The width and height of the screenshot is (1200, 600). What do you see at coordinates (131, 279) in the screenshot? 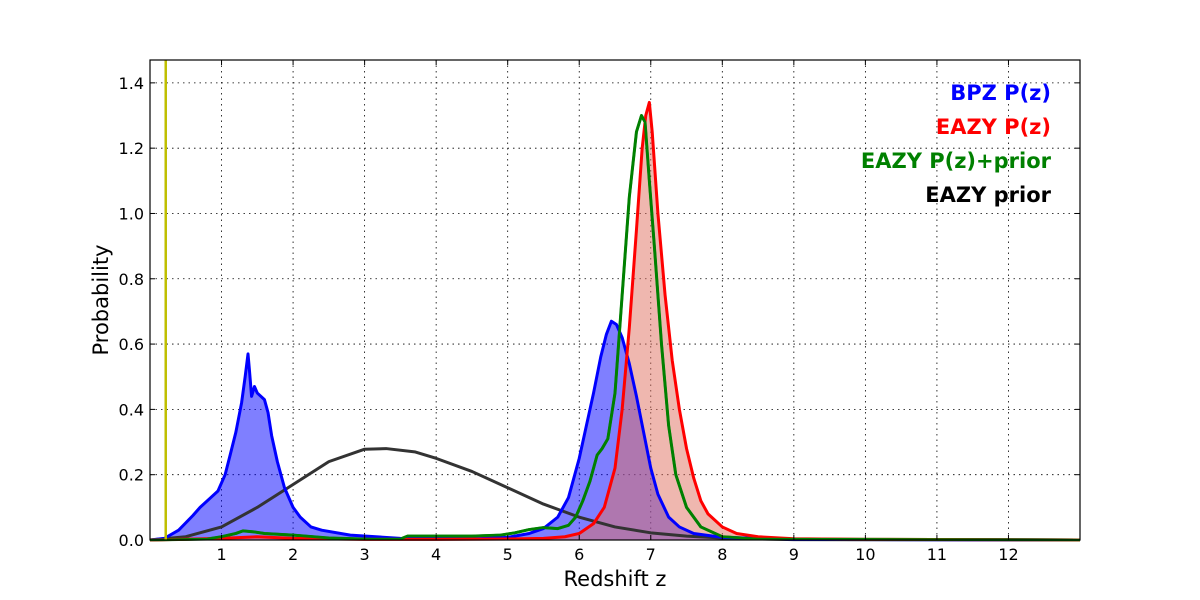
I see `y-tick-label: 0.8` at bounding box center [131, 279].